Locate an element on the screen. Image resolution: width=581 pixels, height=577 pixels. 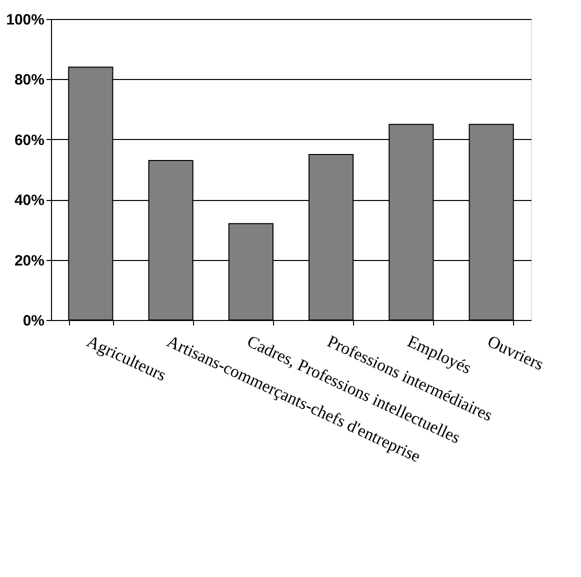
y-tick-label: 80% is located at coordinates (29, 80).